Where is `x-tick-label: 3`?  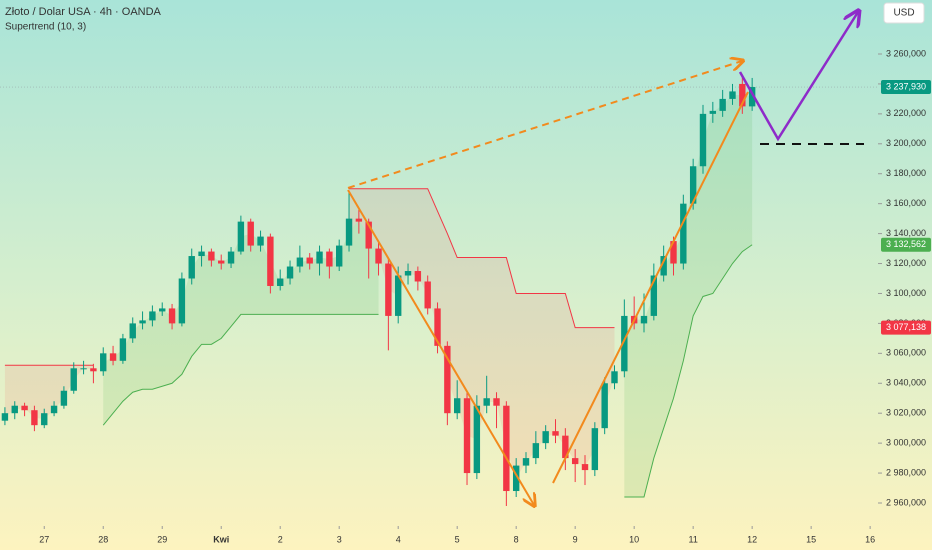
x-tick-label: 3 is located at coordinates (339, 539).